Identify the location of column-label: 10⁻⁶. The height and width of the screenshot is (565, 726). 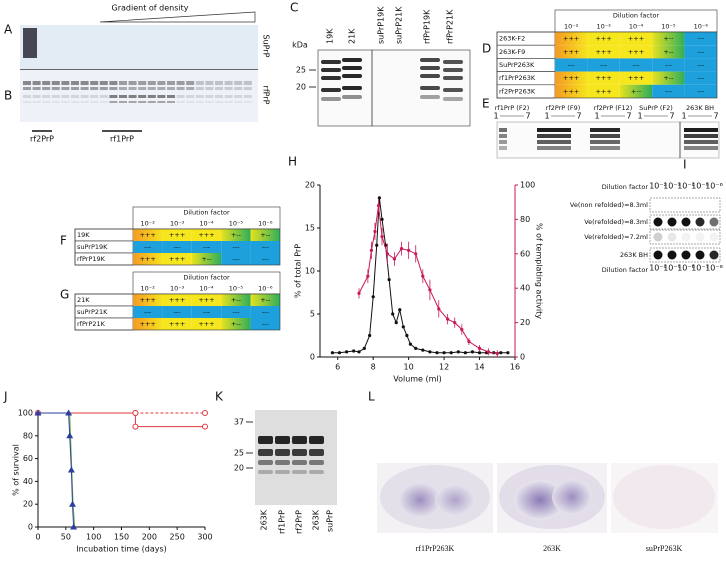
(686, 268).